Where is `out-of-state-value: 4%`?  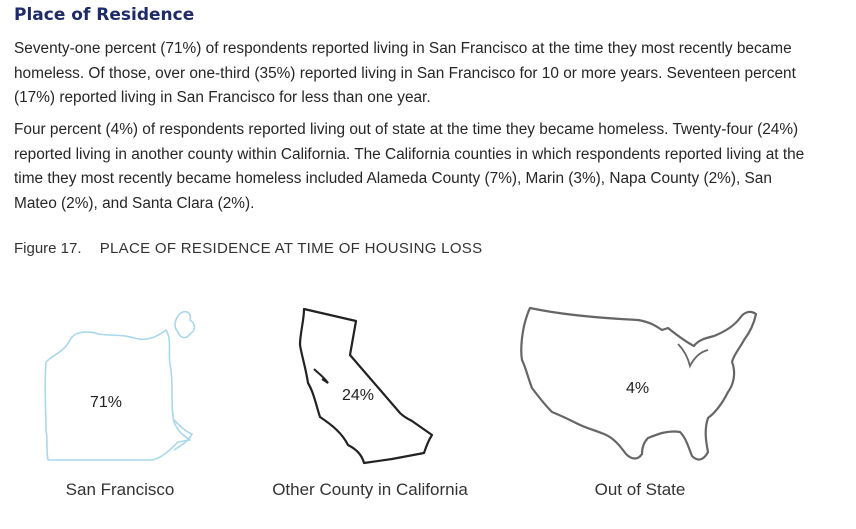 out-of-state-value: 4% is located at coordinates (638, 388).